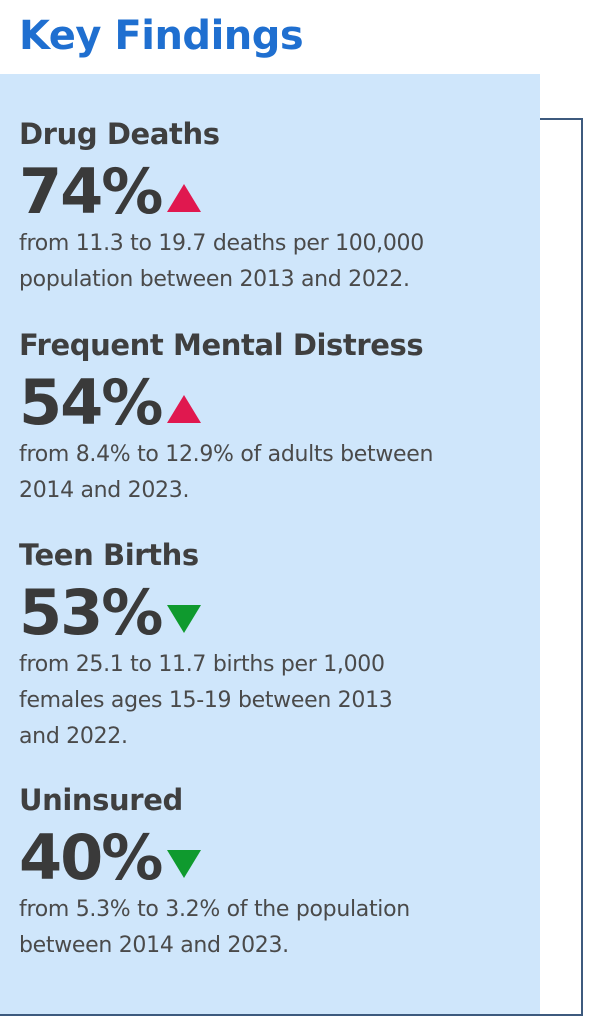 This screenshot has width=593, height=1024. Describe the element at coordinates (161, 36) in the screenshot. I see `page-title: Key Findings` at that location.